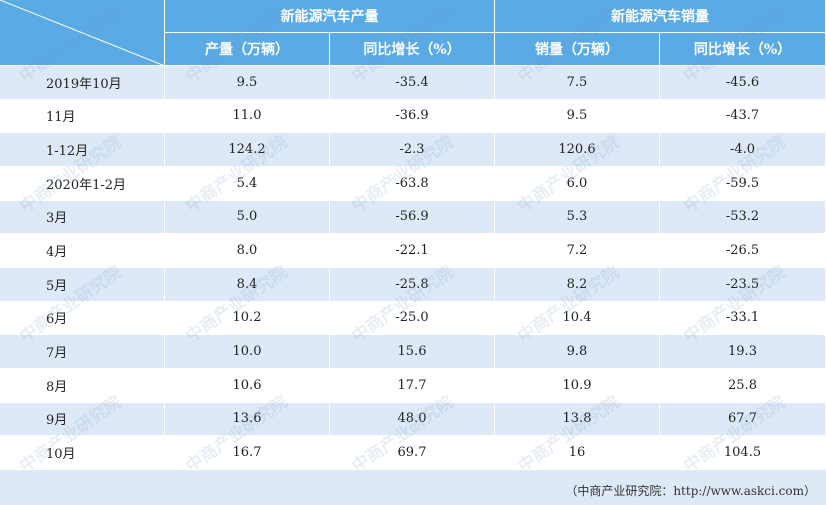  I want to click on group-header: 新能源汽车销量, so click(660, 16).